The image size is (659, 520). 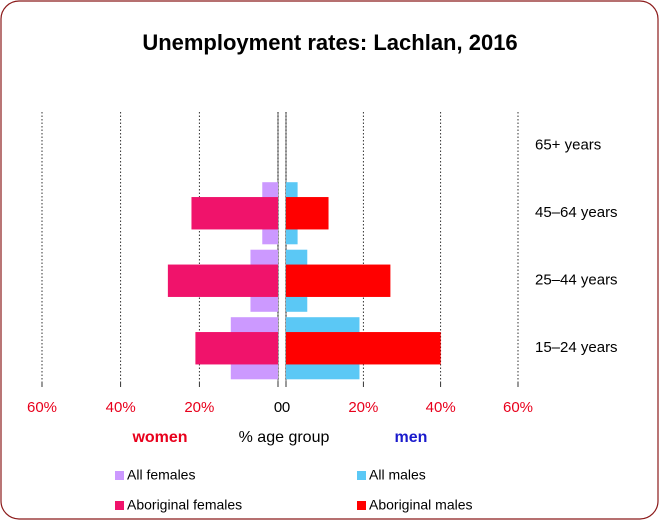 I want to click on legend-label: All females, so click(x=161, y=475).